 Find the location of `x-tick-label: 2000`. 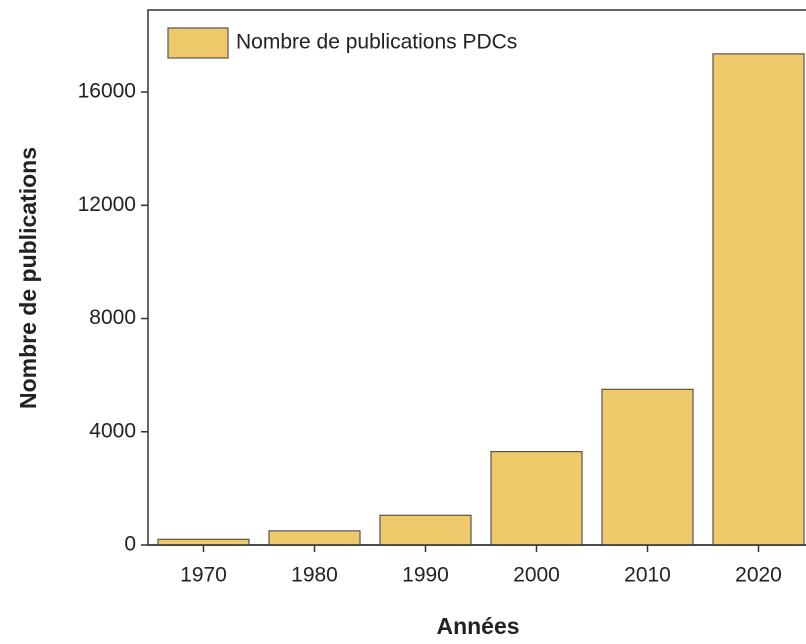

x-tick-label: 2000 is located at coordinates (536, 575).